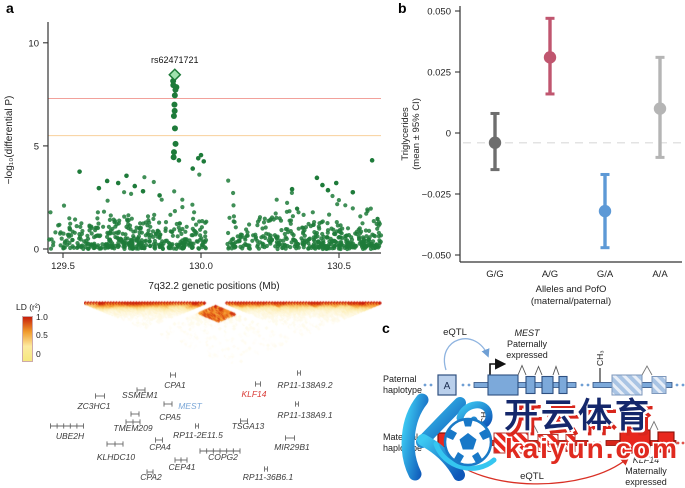  Describe the element at coordinates (455, 332) in the screenshot. I see `eqtl-top-label: eQTL` at that location.